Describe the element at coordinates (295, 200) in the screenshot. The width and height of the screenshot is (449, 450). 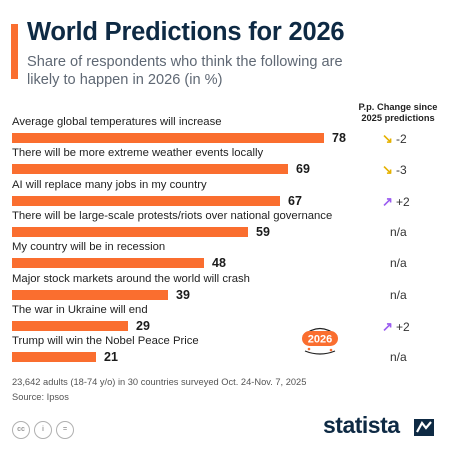
I see `bar-value-label: 67` at that location.